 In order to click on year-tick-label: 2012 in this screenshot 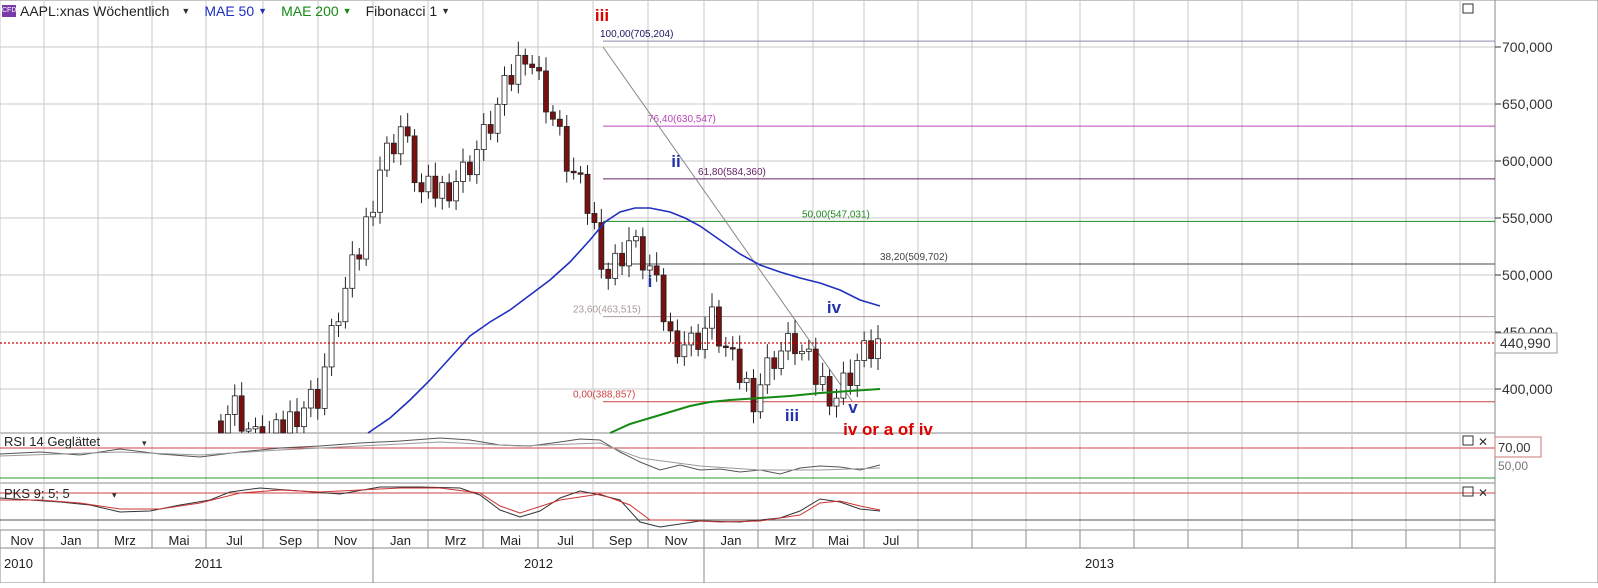, I will do `click(538, 563)`.